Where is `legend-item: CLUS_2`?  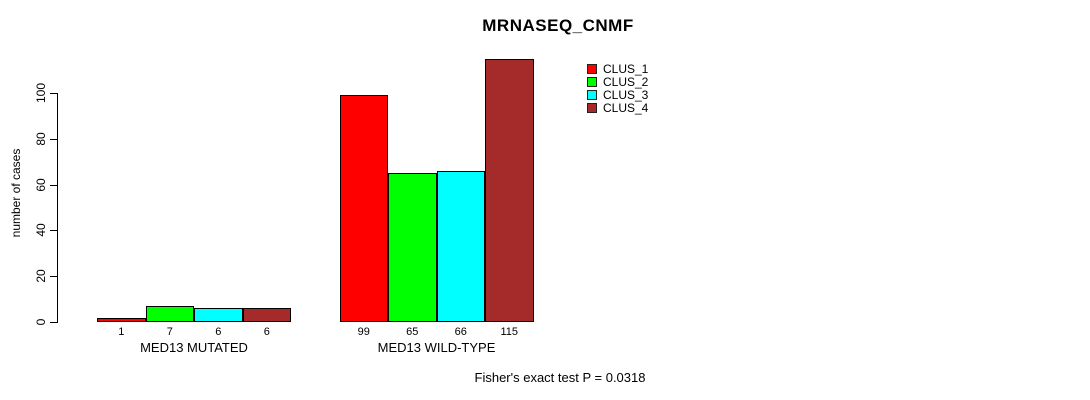 legend-item: CLUS_2 is located at coordinates (618, 82).